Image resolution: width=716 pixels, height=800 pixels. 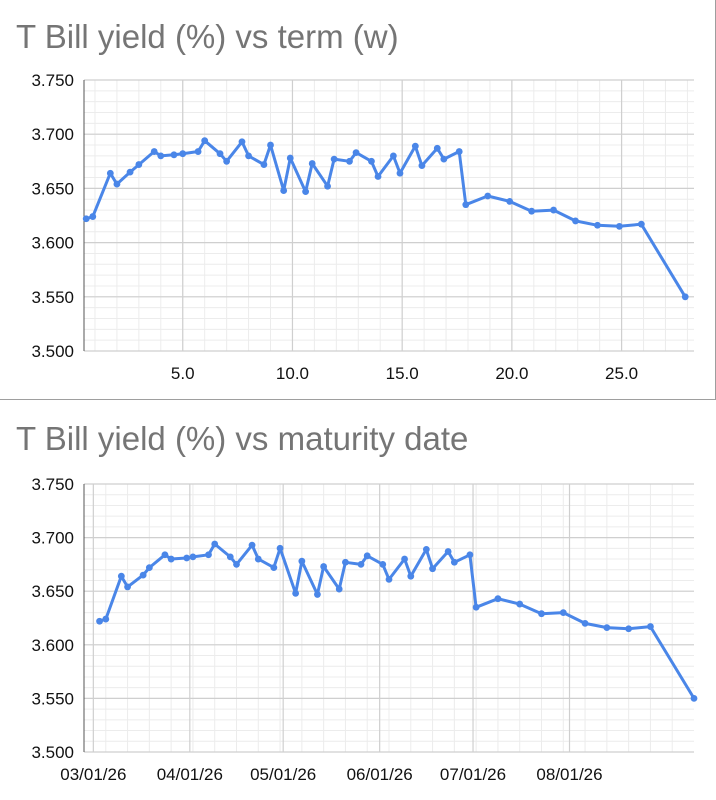 I want to click on x-tick-label: 5.0, so click(x=183, y=373).